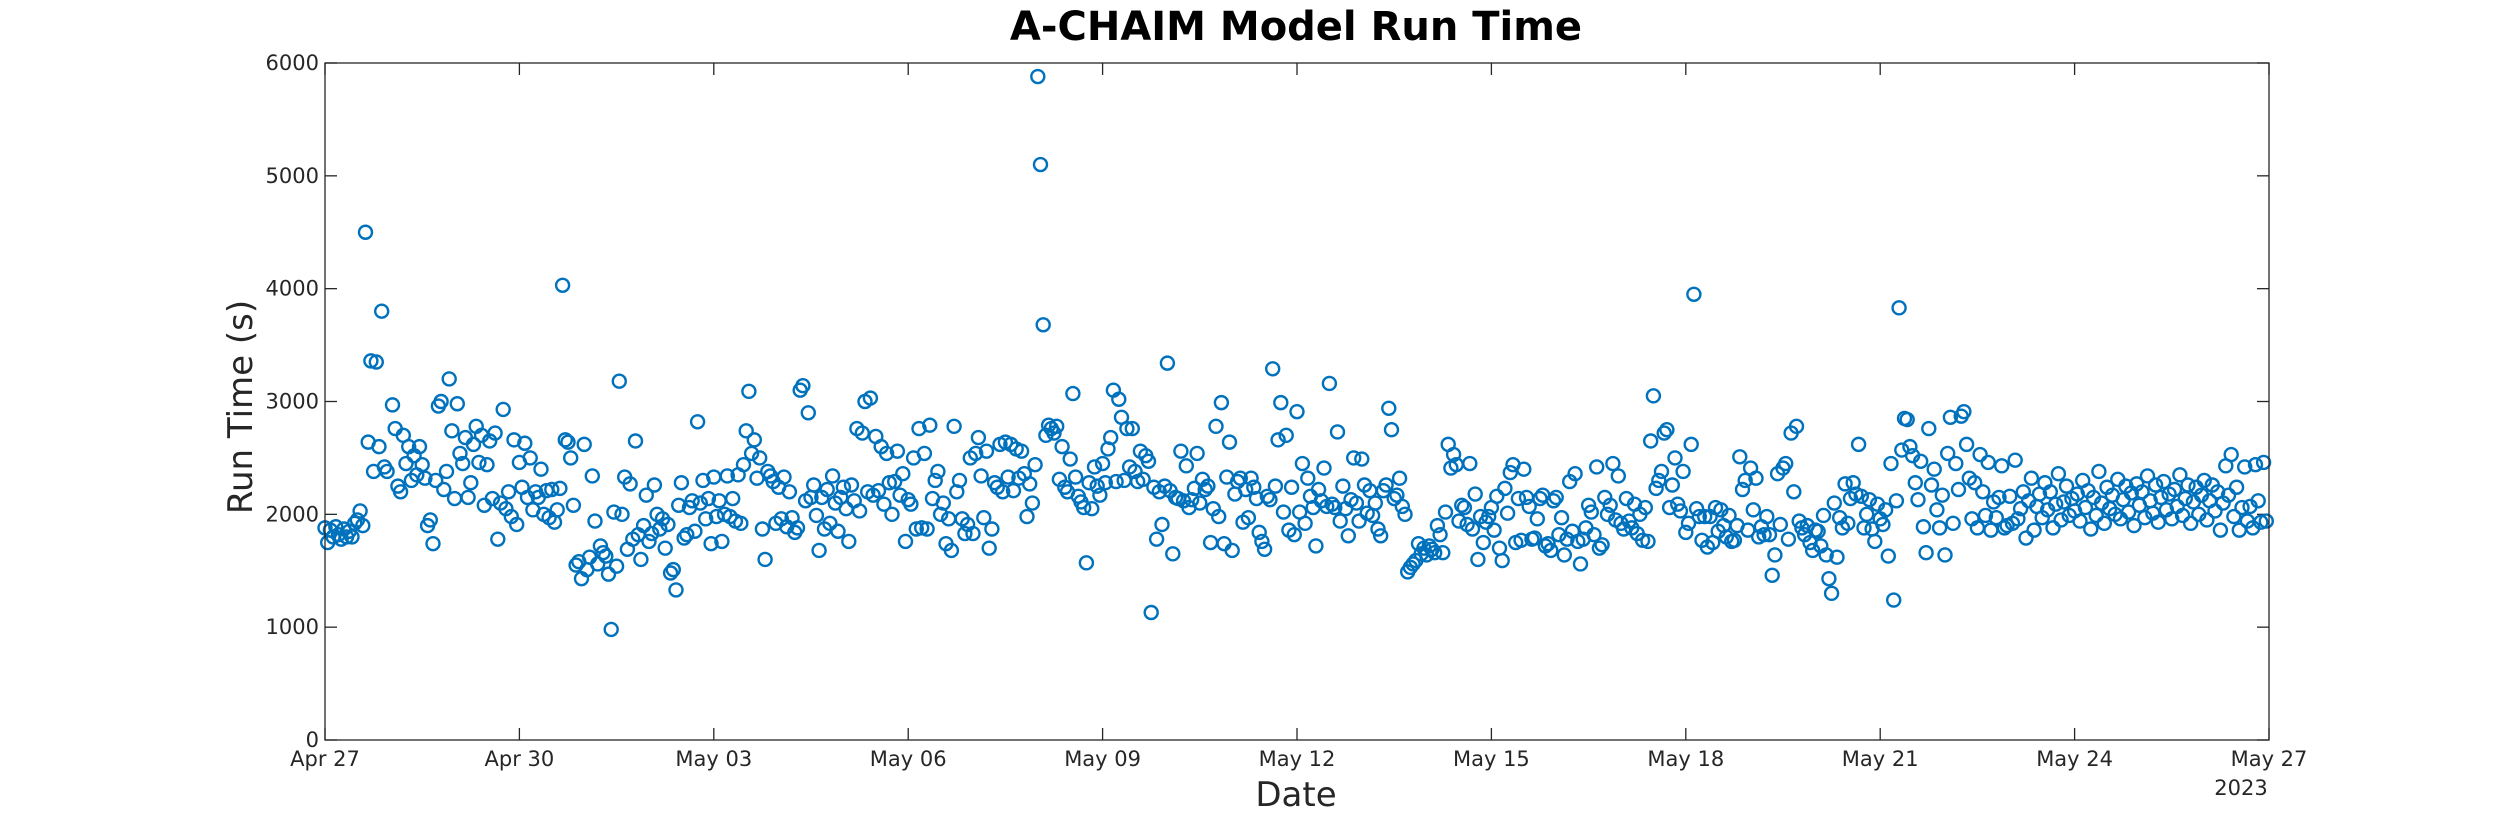  What do you see at coordinates (1685, 759) in the screenshot?
I see `x-tick-label: May 18` at bounding box center [1685, 759].